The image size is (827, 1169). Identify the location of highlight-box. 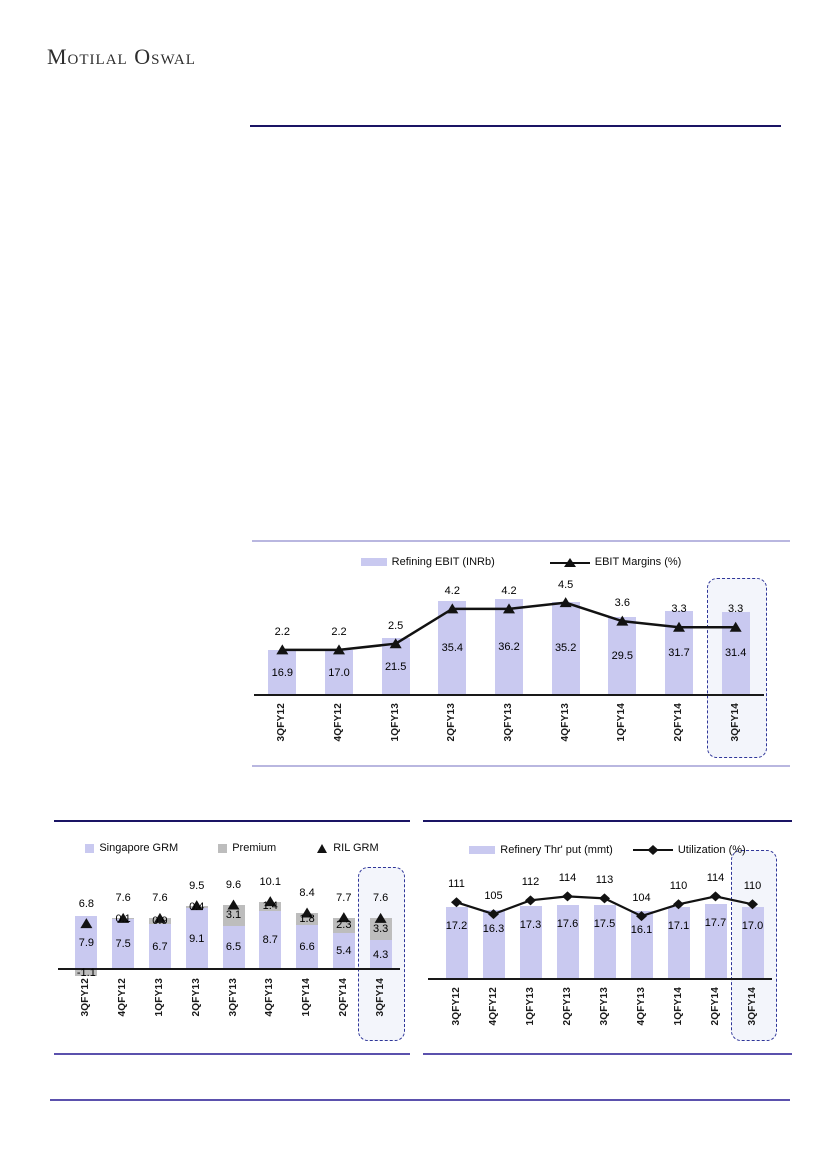
(382, 954).